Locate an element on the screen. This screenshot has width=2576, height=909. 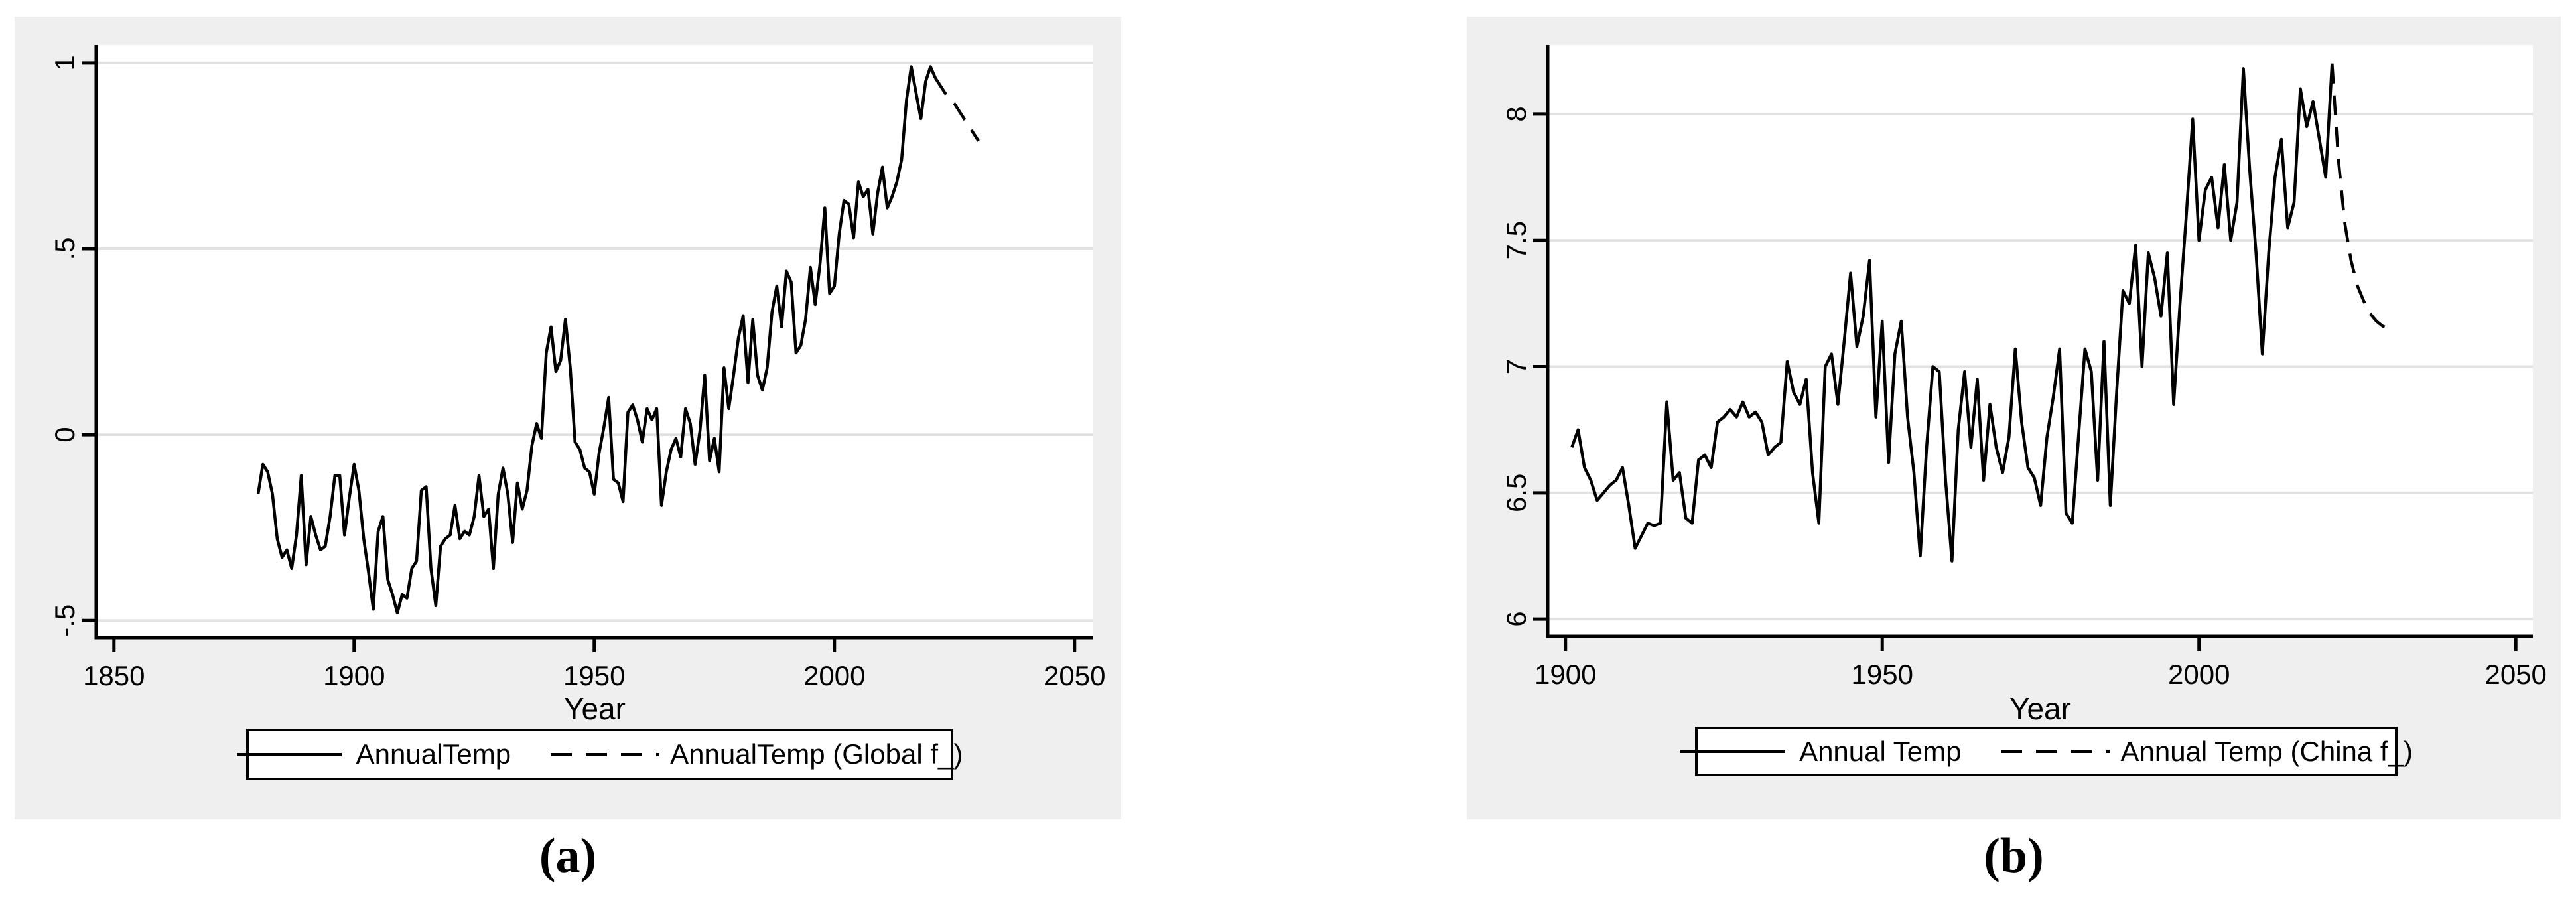
y-tick-label: 7 is located at coordinates (1516, 366).